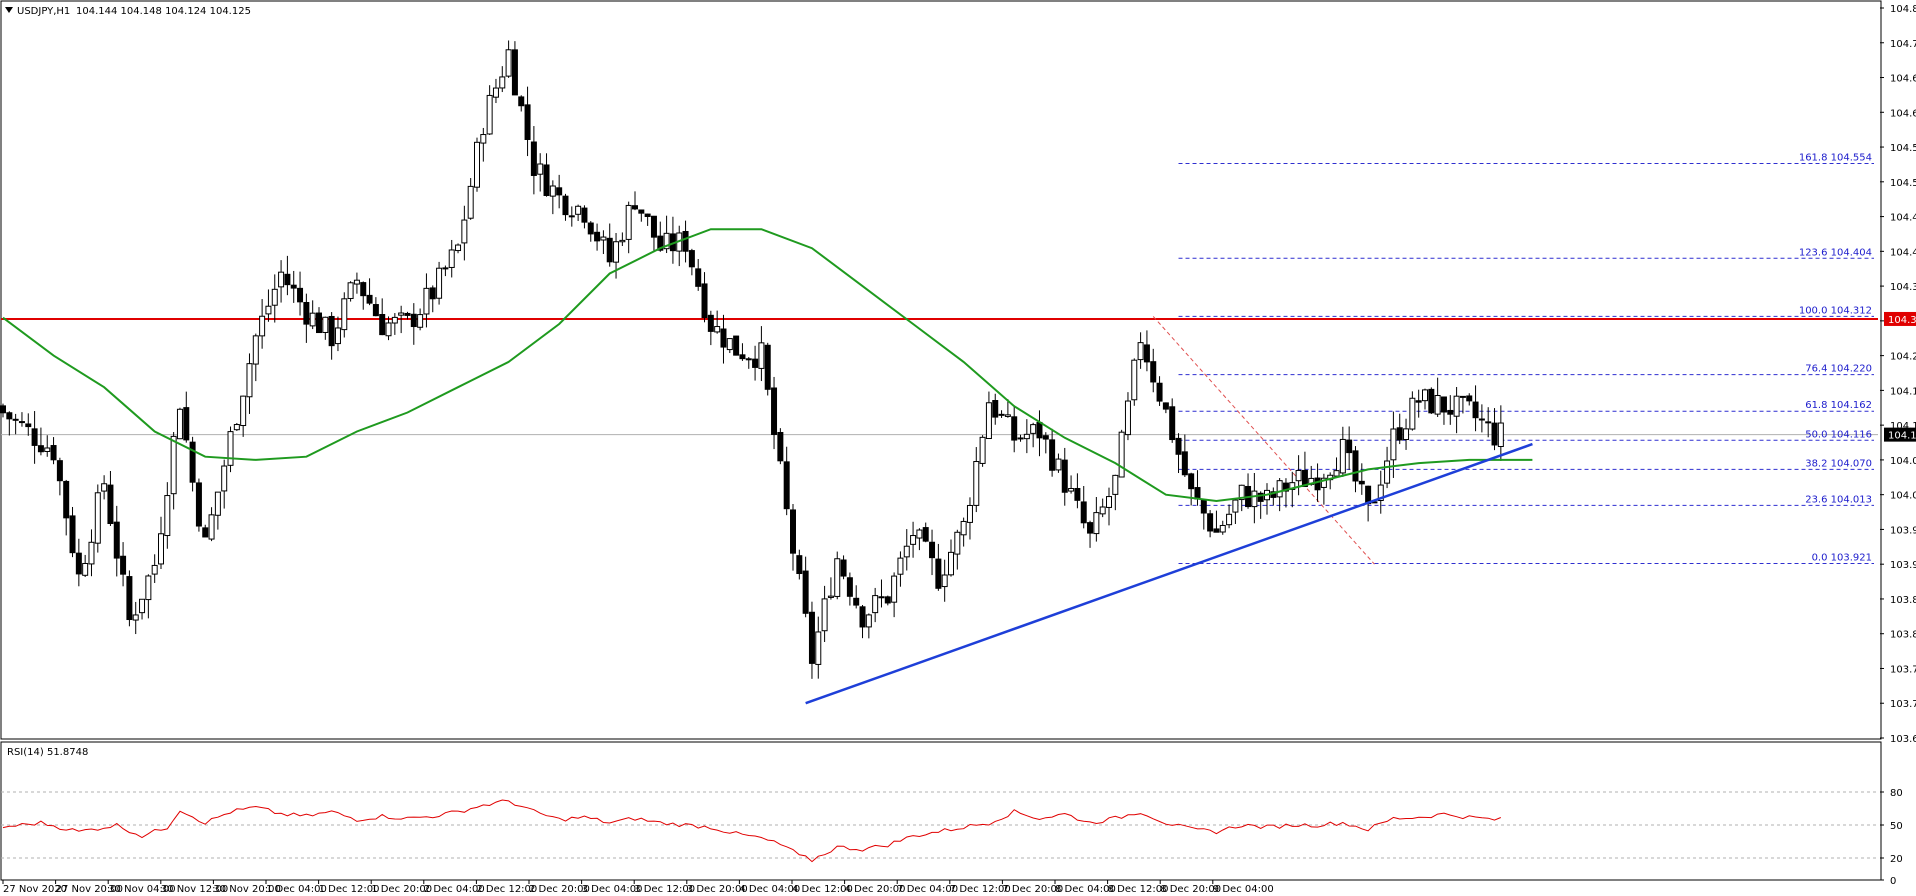 This screenshot has width=1916, height=896. Describe the element at coordinates (1842, 558) in the screenshot. I see `fib-level-label: 0.0 103.921` at that location.